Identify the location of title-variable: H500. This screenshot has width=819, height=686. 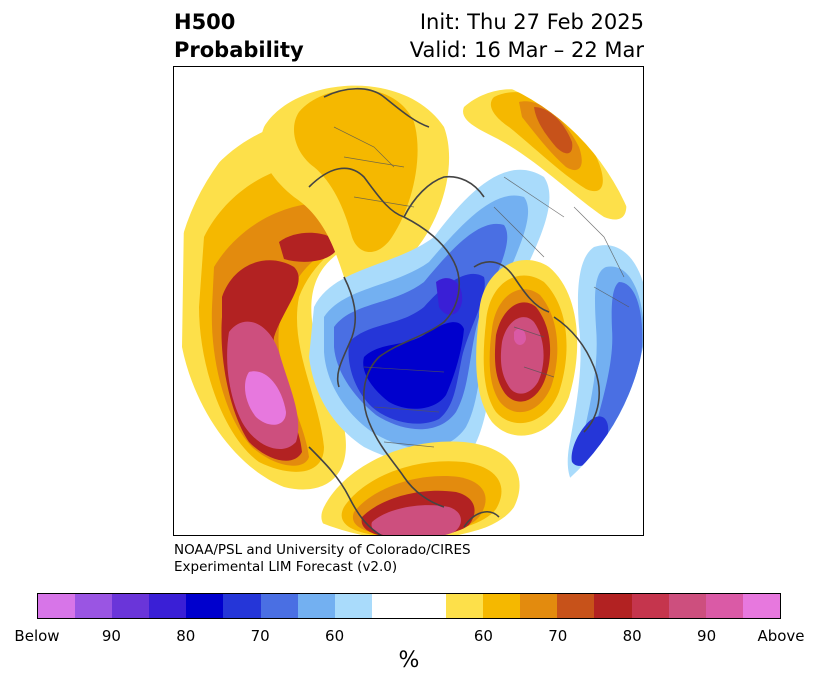
(205, 22).